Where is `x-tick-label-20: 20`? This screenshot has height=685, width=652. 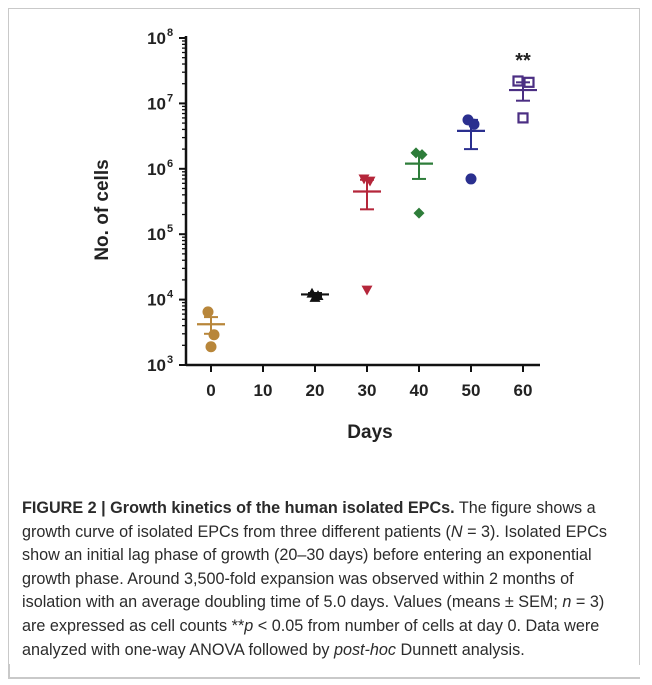
x-tick-label-20: 20 is located at coordinates (315, 390).